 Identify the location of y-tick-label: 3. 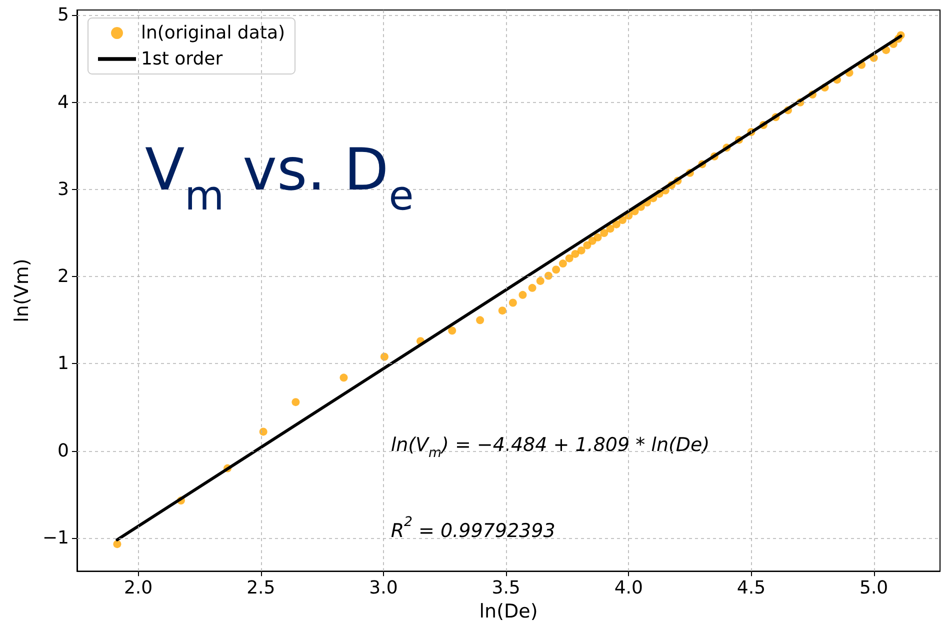
(63, 189).